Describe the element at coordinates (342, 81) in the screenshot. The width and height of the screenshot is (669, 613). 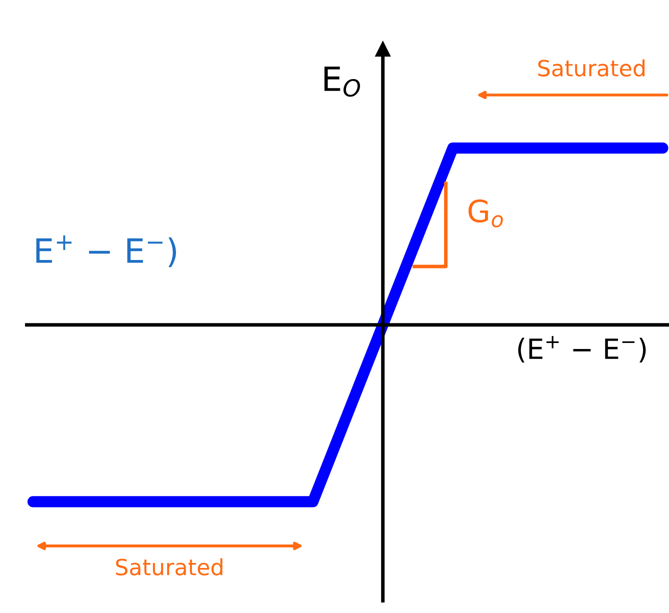
I see `y-axis-title: E$_{O}$` at that location.